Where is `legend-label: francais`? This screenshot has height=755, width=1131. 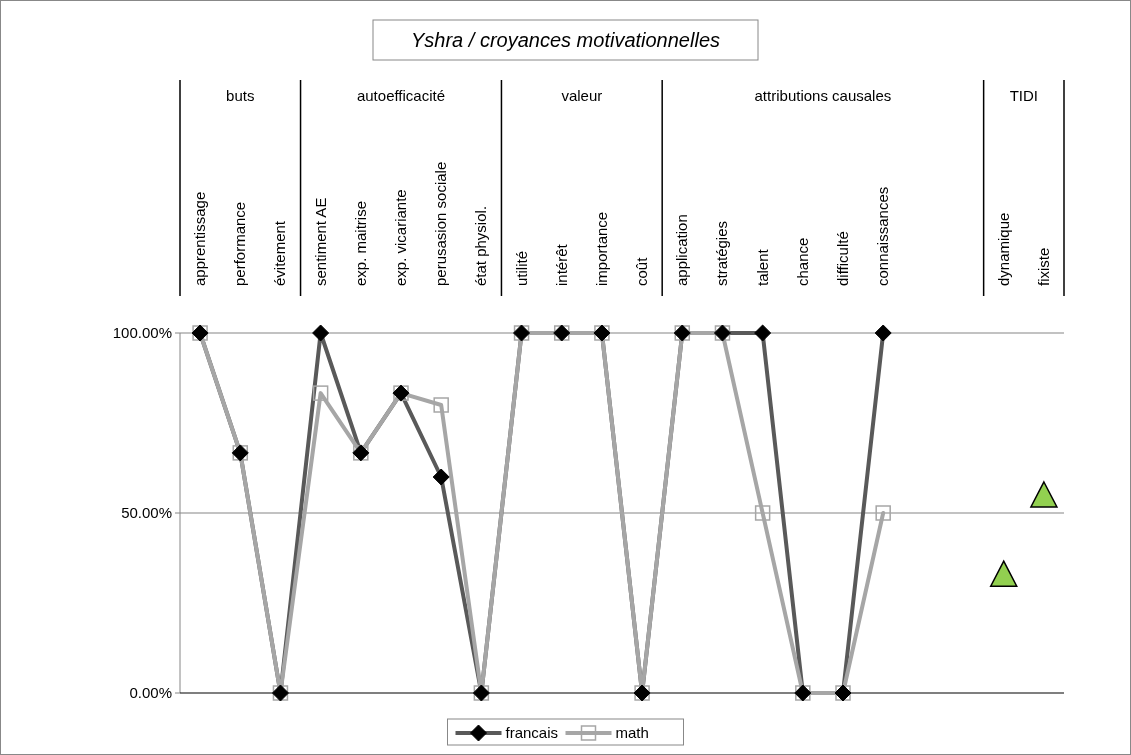 legend-label: francais is located at coordinates (532, 732).